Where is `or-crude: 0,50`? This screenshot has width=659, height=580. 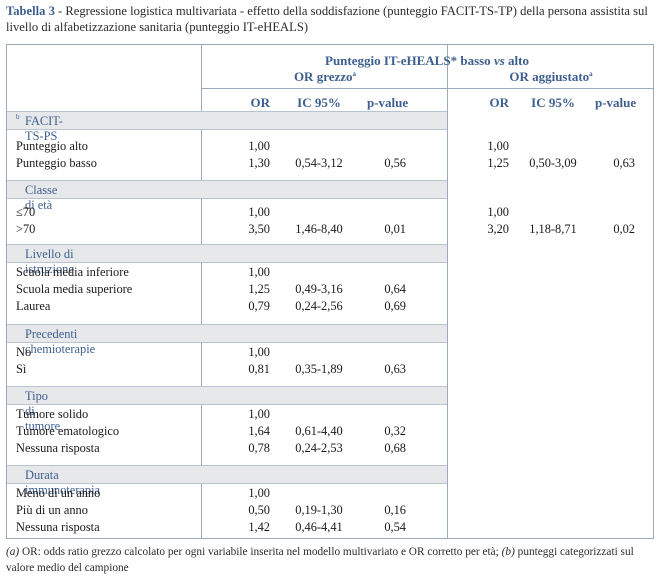 or-crude: 0,50 is located at coordinates (259, 510).